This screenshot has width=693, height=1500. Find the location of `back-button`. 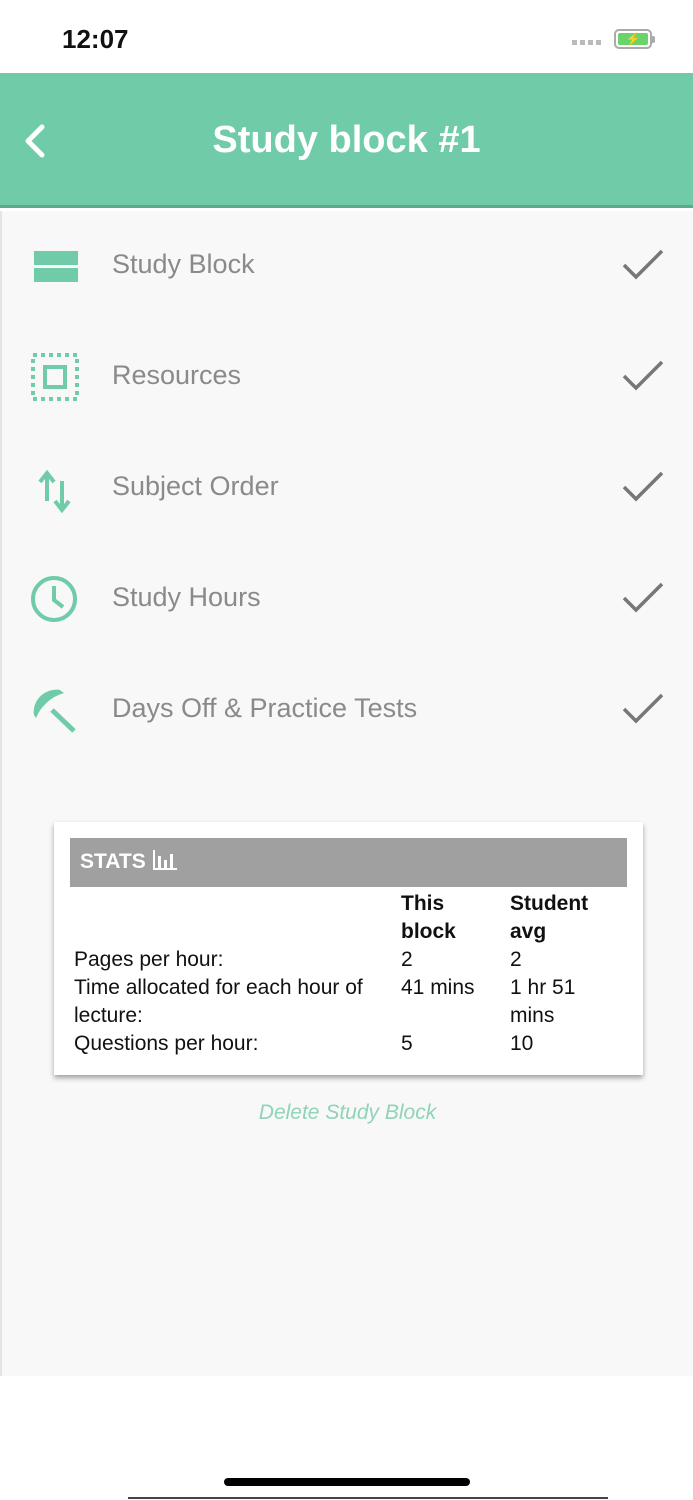

back-button is located at coordinates (35, 141).